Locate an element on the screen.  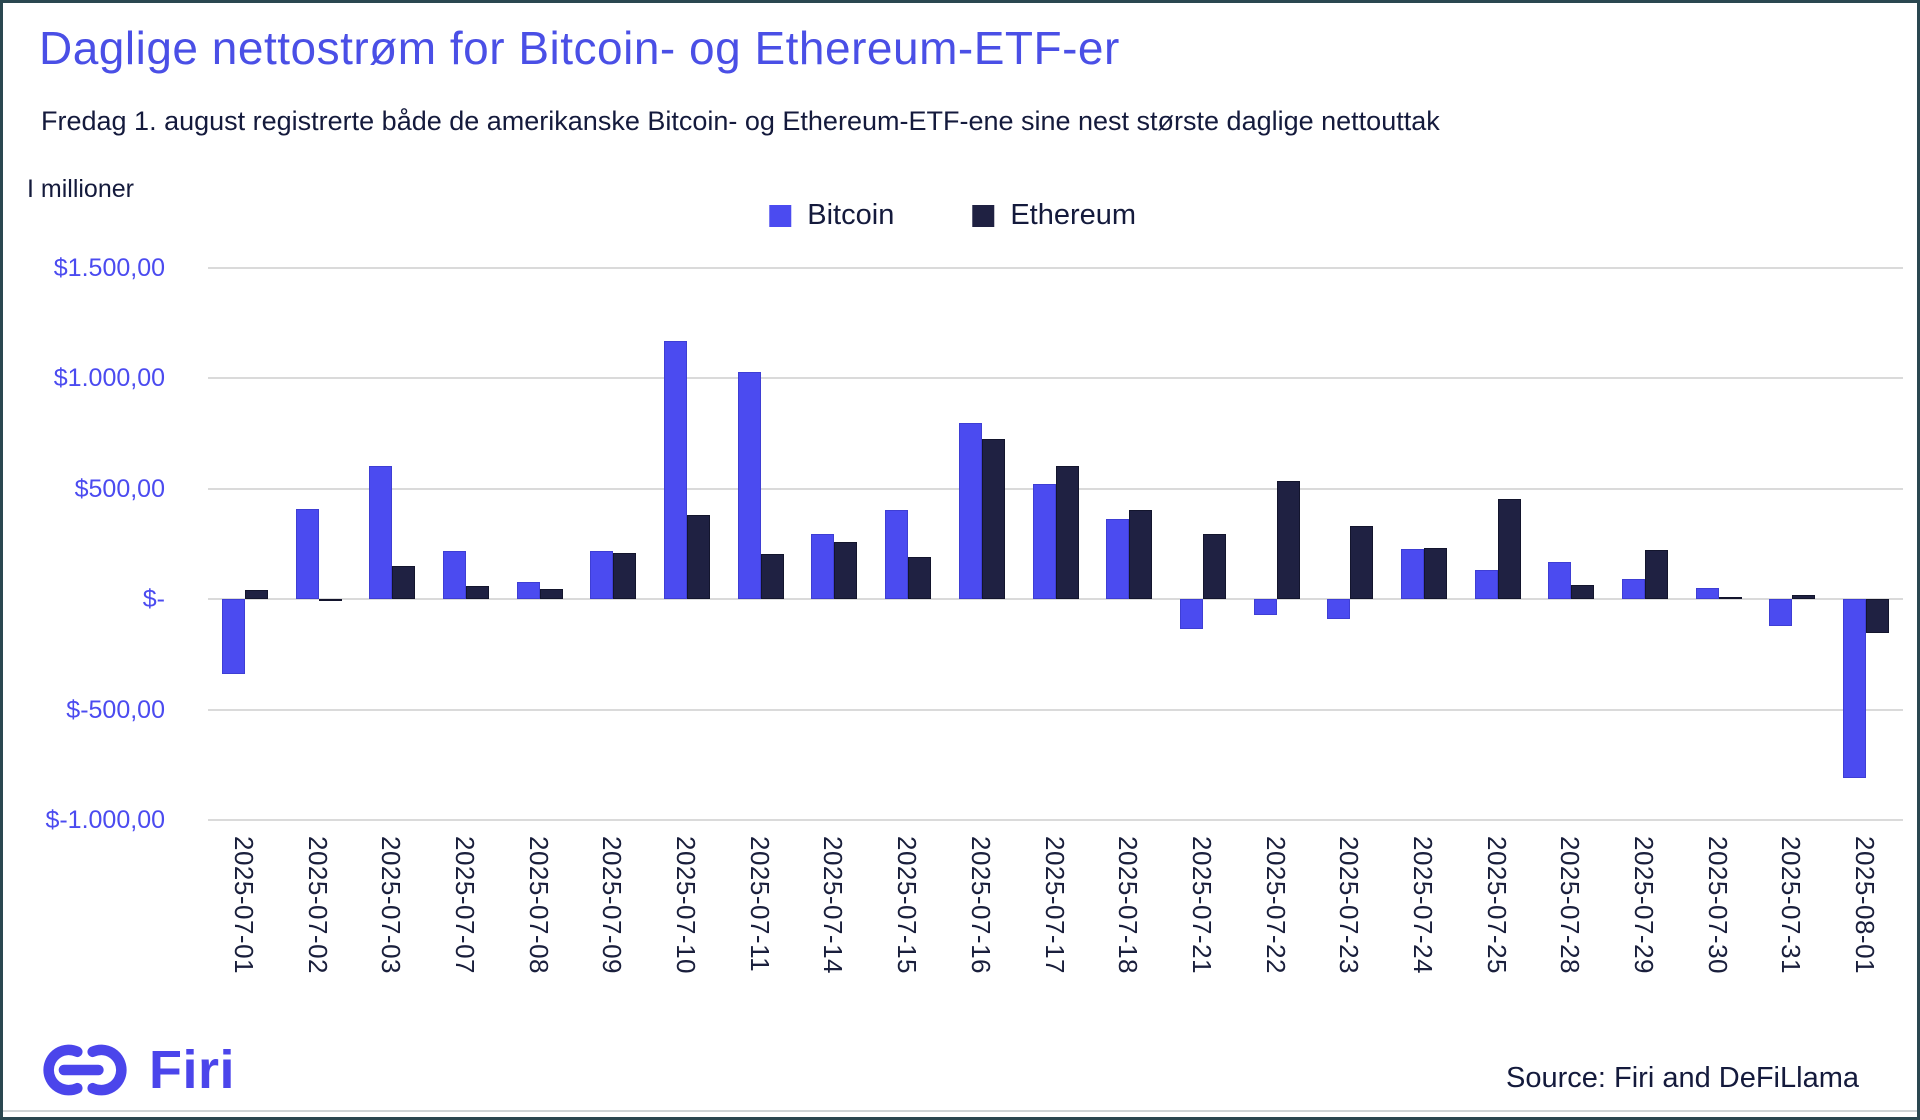
x-tick-label: 2025-07-07 is located at coordinates (464, 905).